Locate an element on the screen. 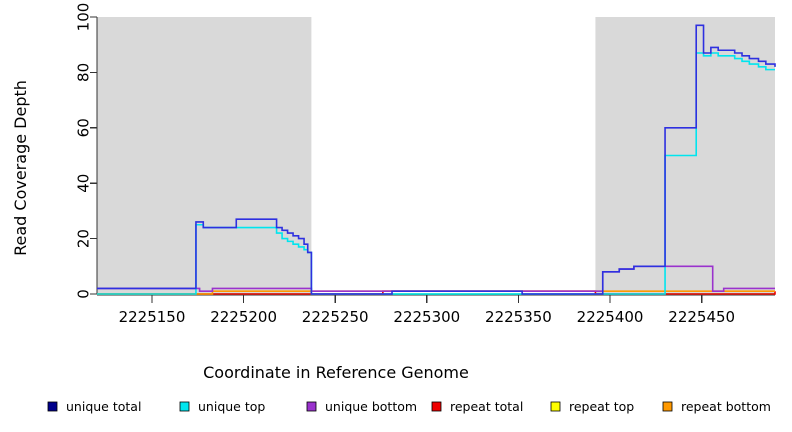 The height and width of the screenshot is (432, 792). legend-swatch-repeat-top is located at coordinates (555, 406).